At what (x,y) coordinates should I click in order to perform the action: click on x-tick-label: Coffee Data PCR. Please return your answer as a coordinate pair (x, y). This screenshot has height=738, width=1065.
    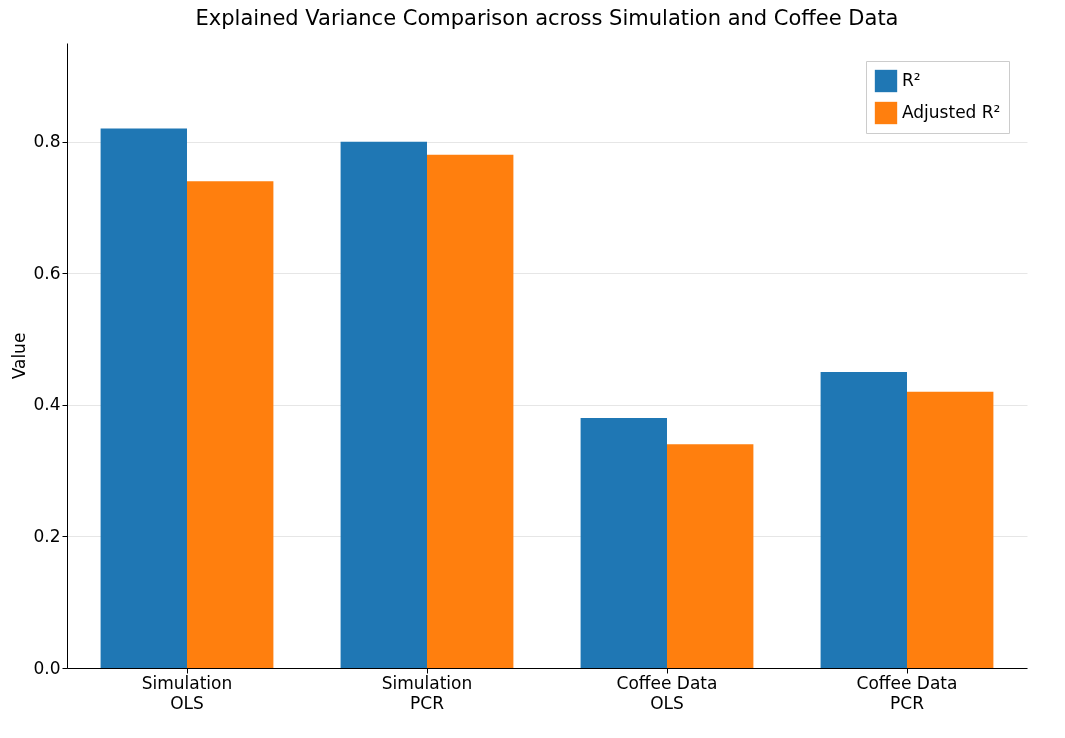
    Looking at the image, I should click on (907, 692).